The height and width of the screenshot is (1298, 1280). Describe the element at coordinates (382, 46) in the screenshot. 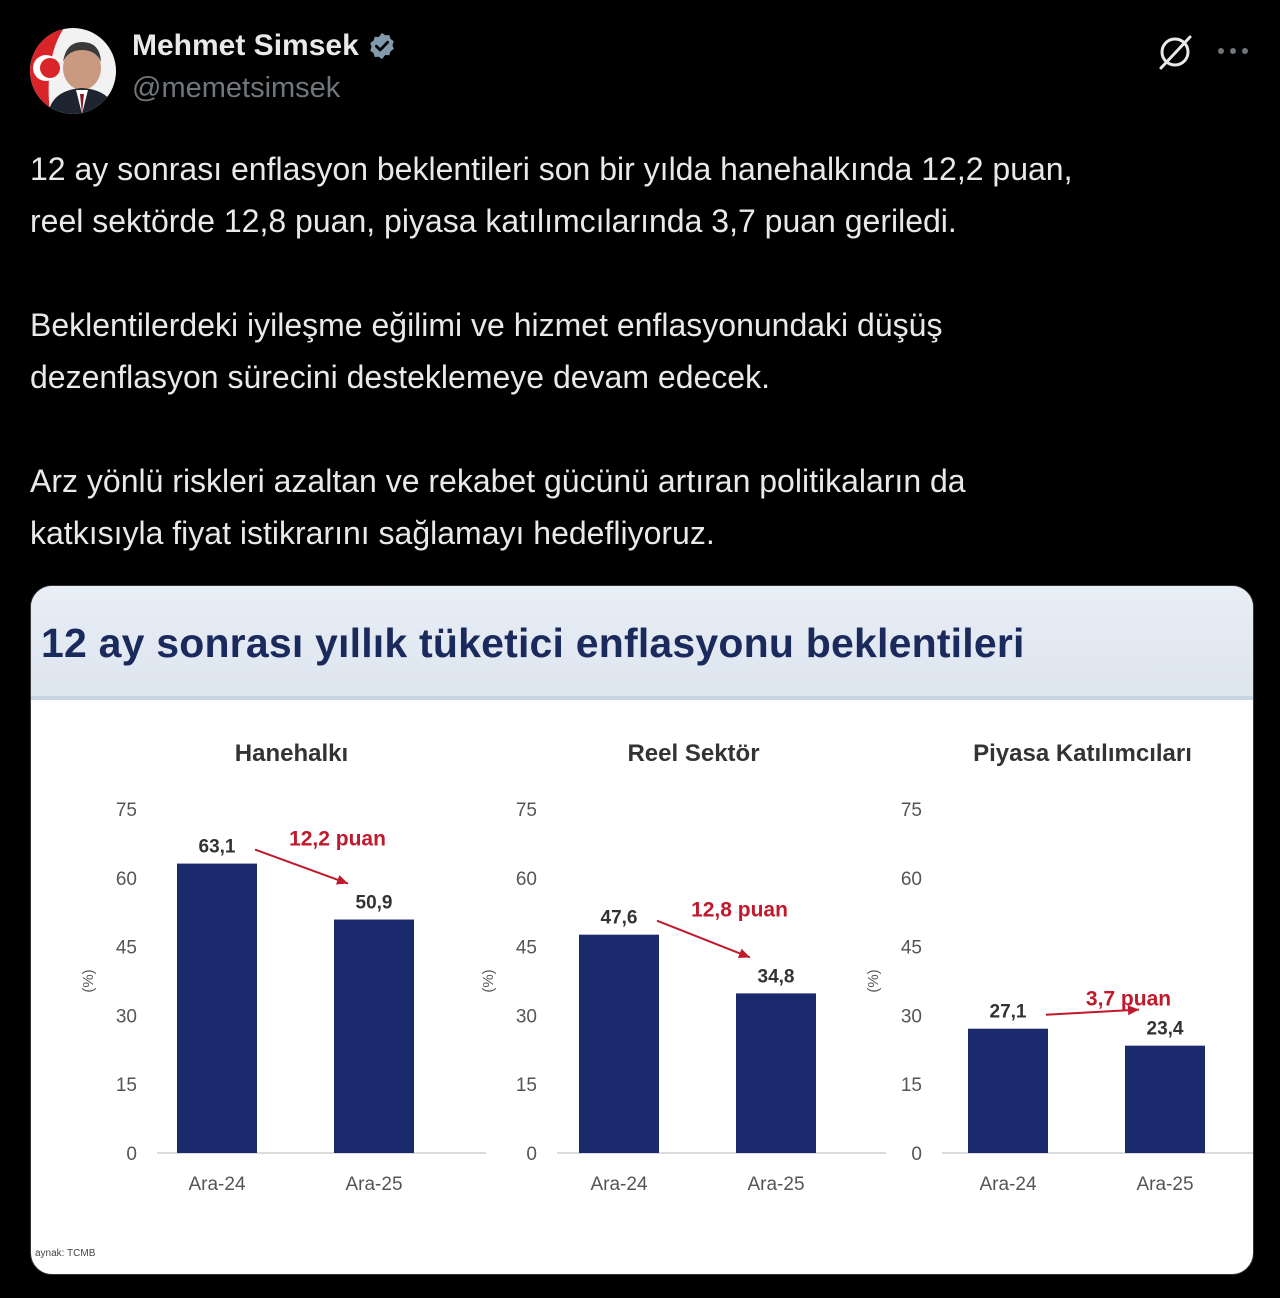

I see `verified-badge-icon` at that location.